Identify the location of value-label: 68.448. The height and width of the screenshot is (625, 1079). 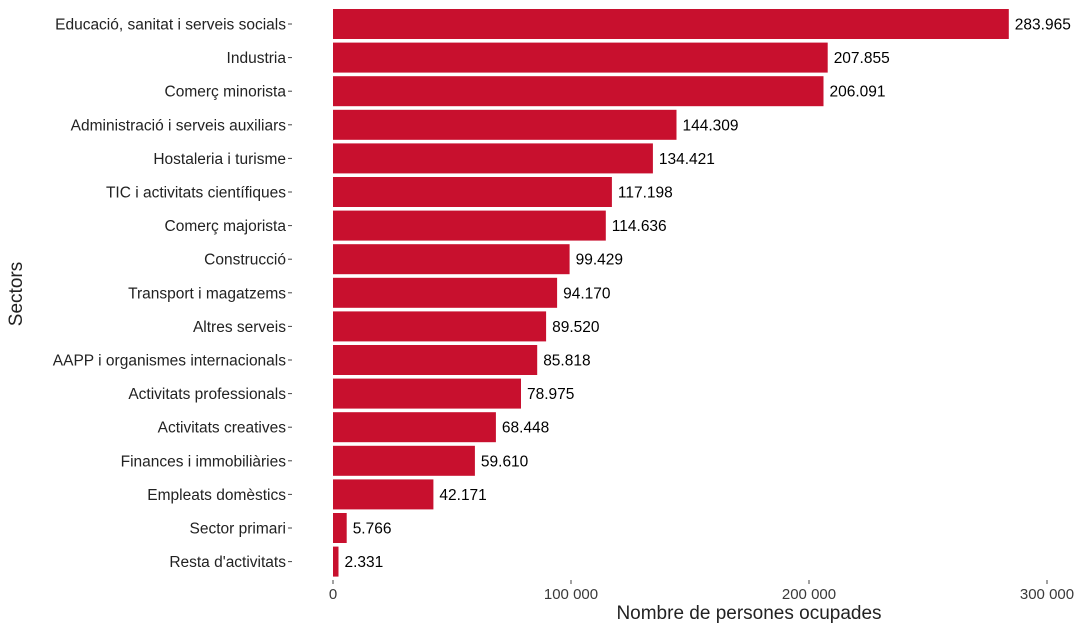
(525, 428).